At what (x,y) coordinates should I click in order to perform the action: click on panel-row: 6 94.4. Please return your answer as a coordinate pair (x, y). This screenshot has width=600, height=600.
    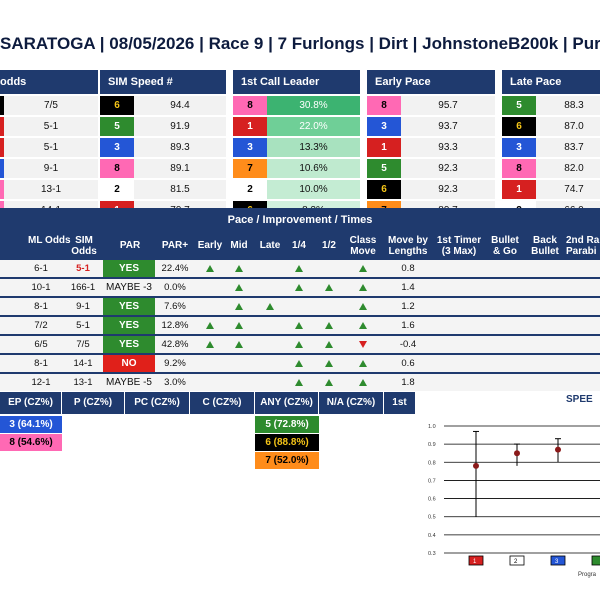
    Looking at the image, I should click on (163, 105).